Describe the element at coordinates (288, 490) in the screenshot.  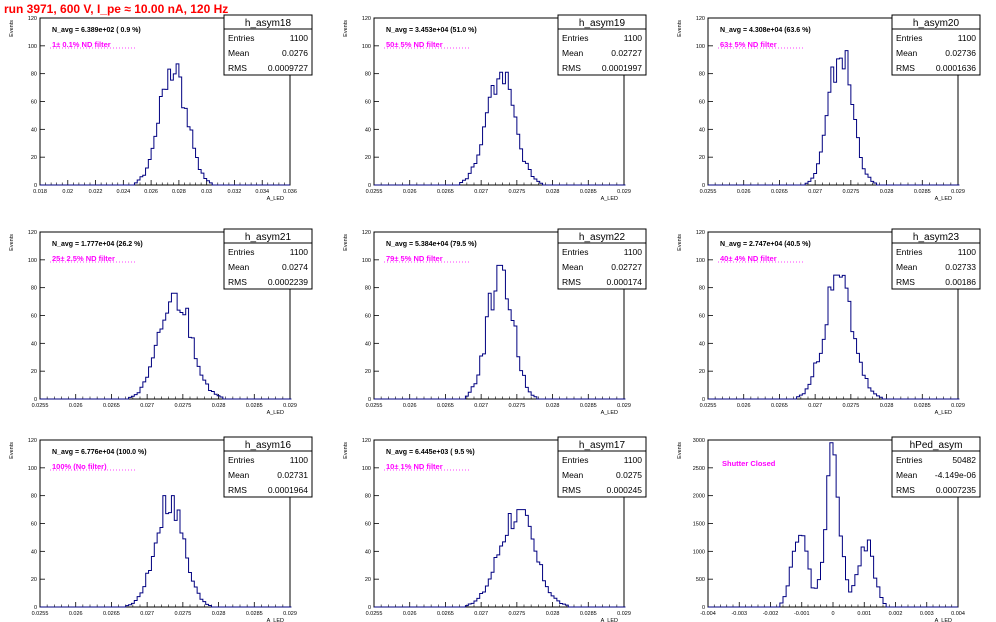
I see `stats-value-rms: 0.0001964` at that location.